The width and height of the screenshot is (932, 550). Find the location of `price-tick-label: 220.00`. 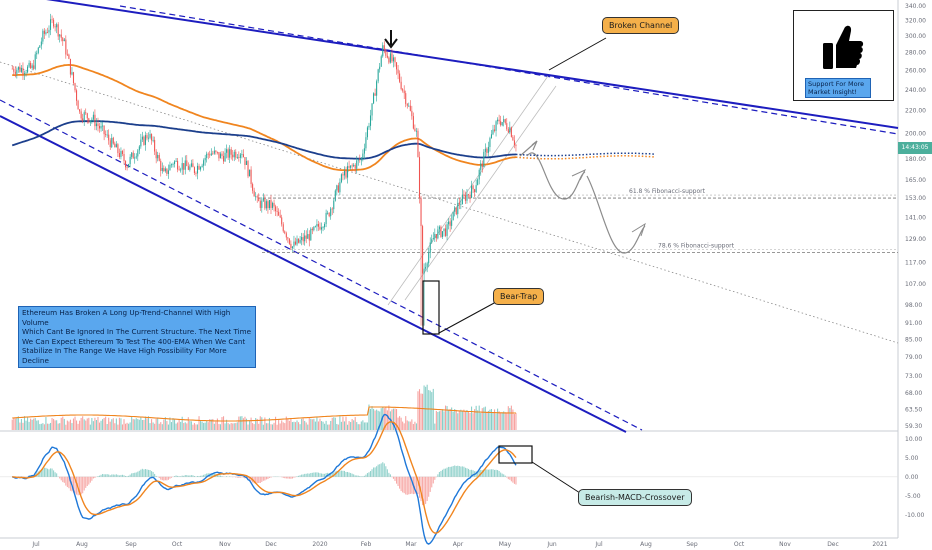

price-tick-label: 220.00 is located at coordinates (915, 111).